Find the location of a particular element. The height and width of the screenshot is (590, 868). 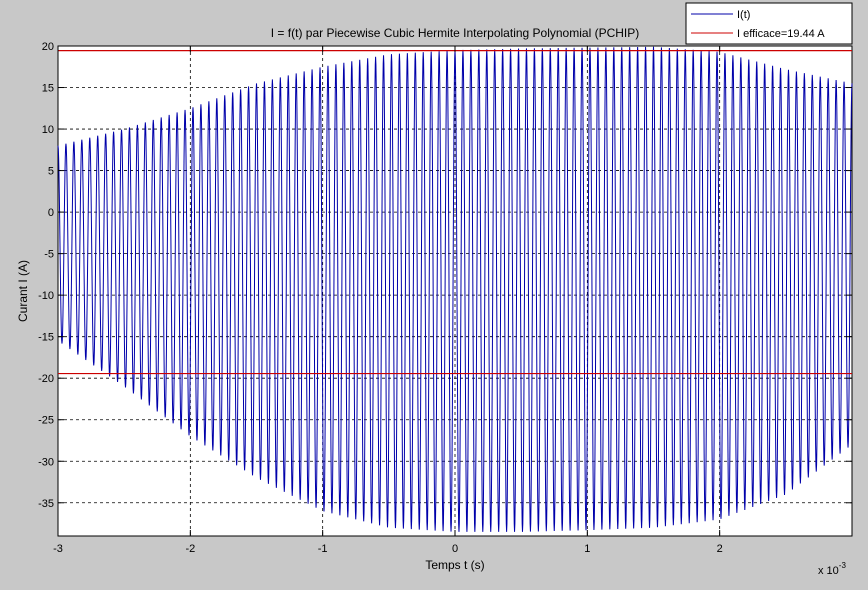

legend-label-rms: I efficace=19.44 A is located at coordinates (781, 34).